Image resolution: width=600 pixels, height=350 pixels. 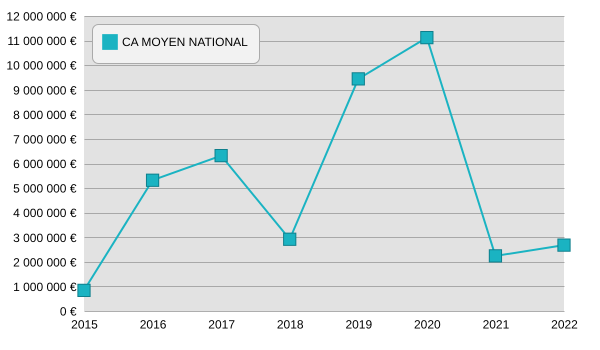 What do you see at coordinates (358, 325) in the screenshot?
I see `x-tick-label: 2019` at bounding box center [358, 325].